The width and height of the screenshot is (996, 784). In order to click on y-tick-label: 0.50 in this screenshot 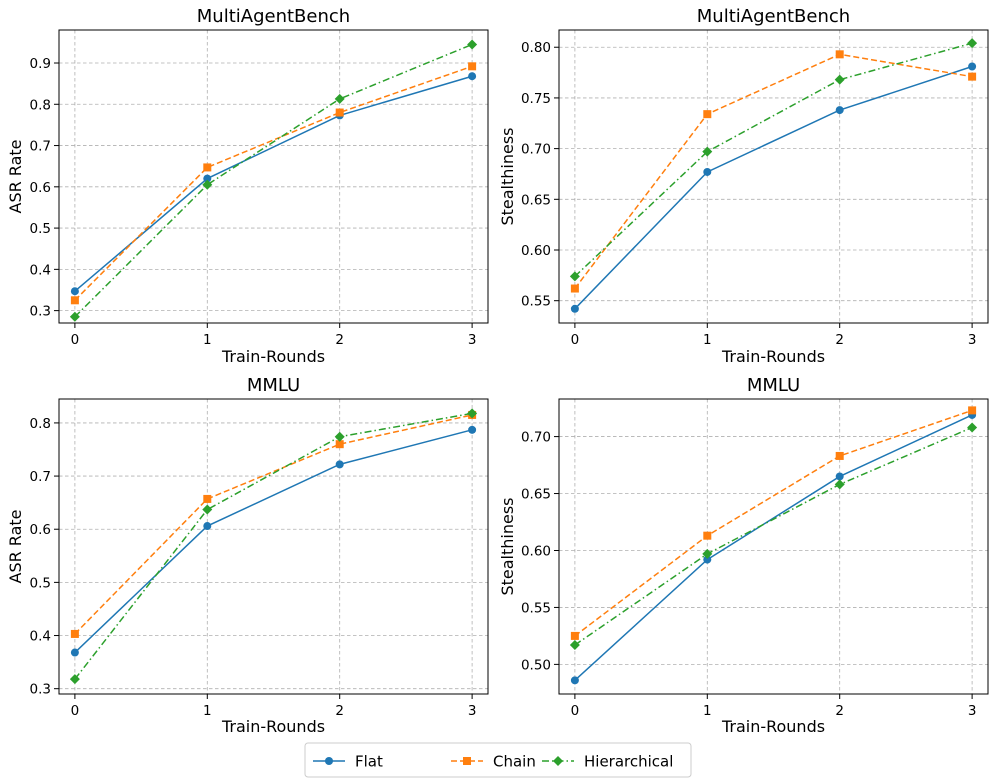, I will do `click(536, 665)`.